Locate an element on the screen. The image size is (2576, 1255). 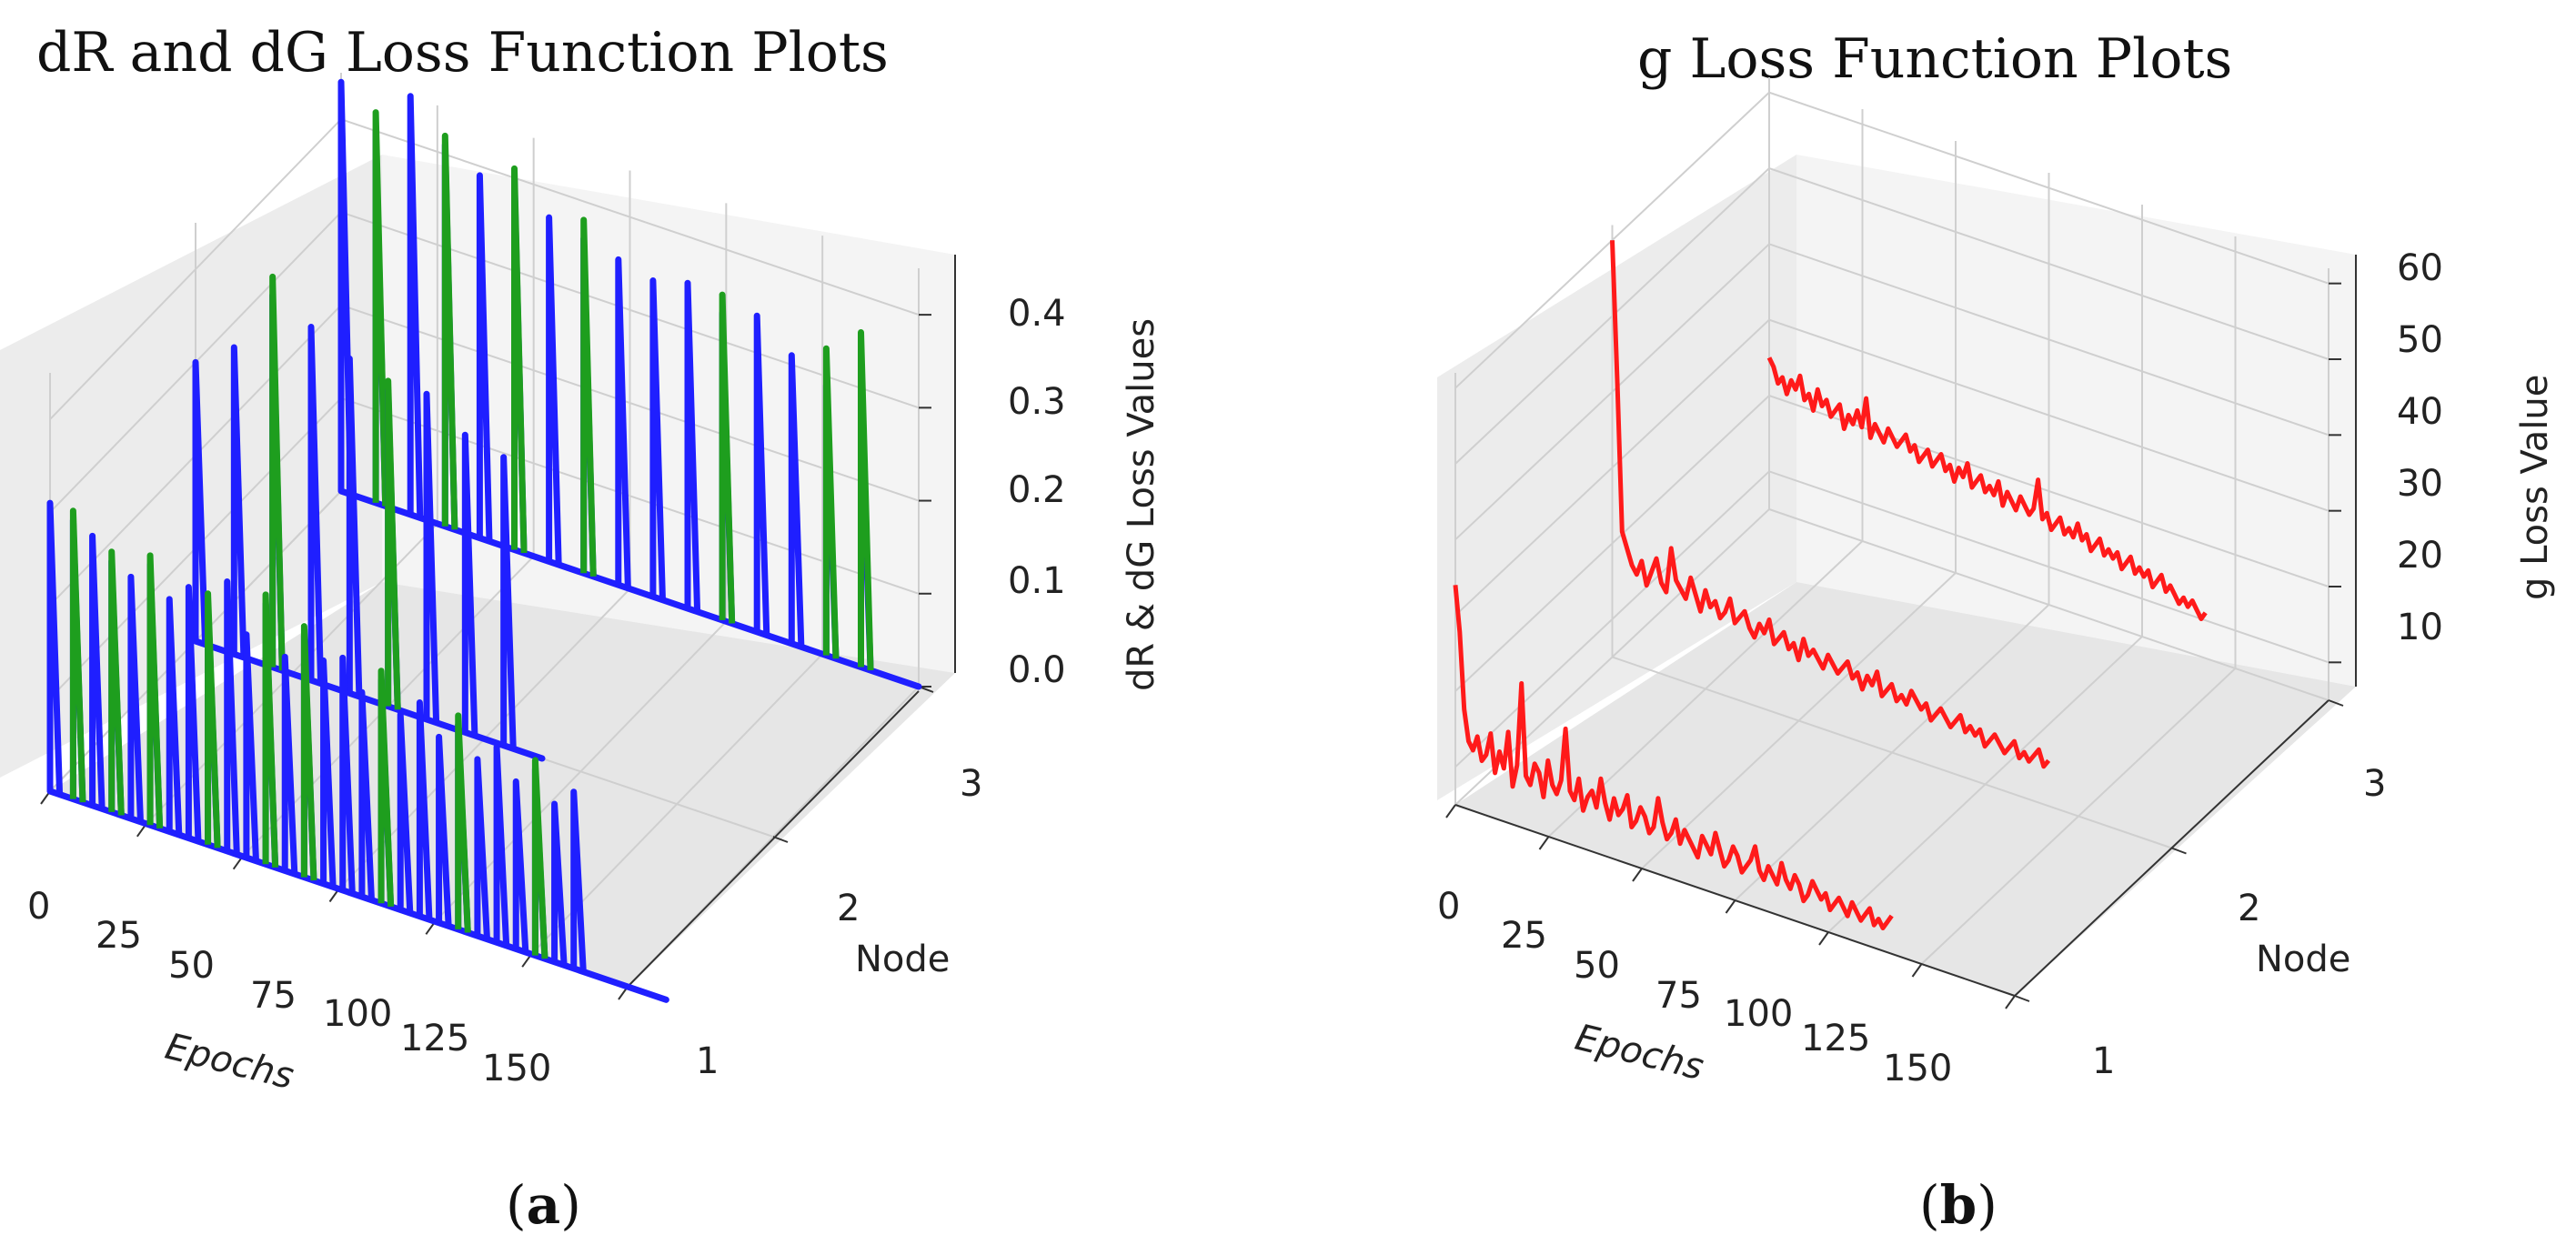
panel-a-ztick-1: 0.1 is located at coordinates (1037, 581).